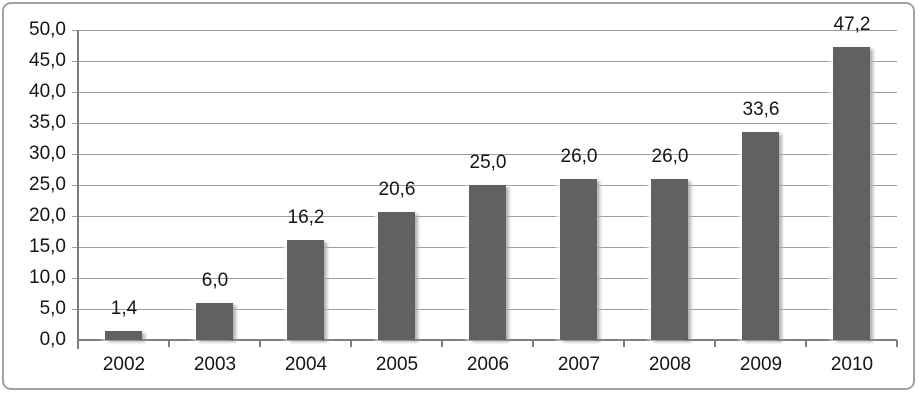  What do you see at coordinates (215, 280) in the screenshot?
I see `bar-value-label: 6,0` at bounding box center [215, 280].